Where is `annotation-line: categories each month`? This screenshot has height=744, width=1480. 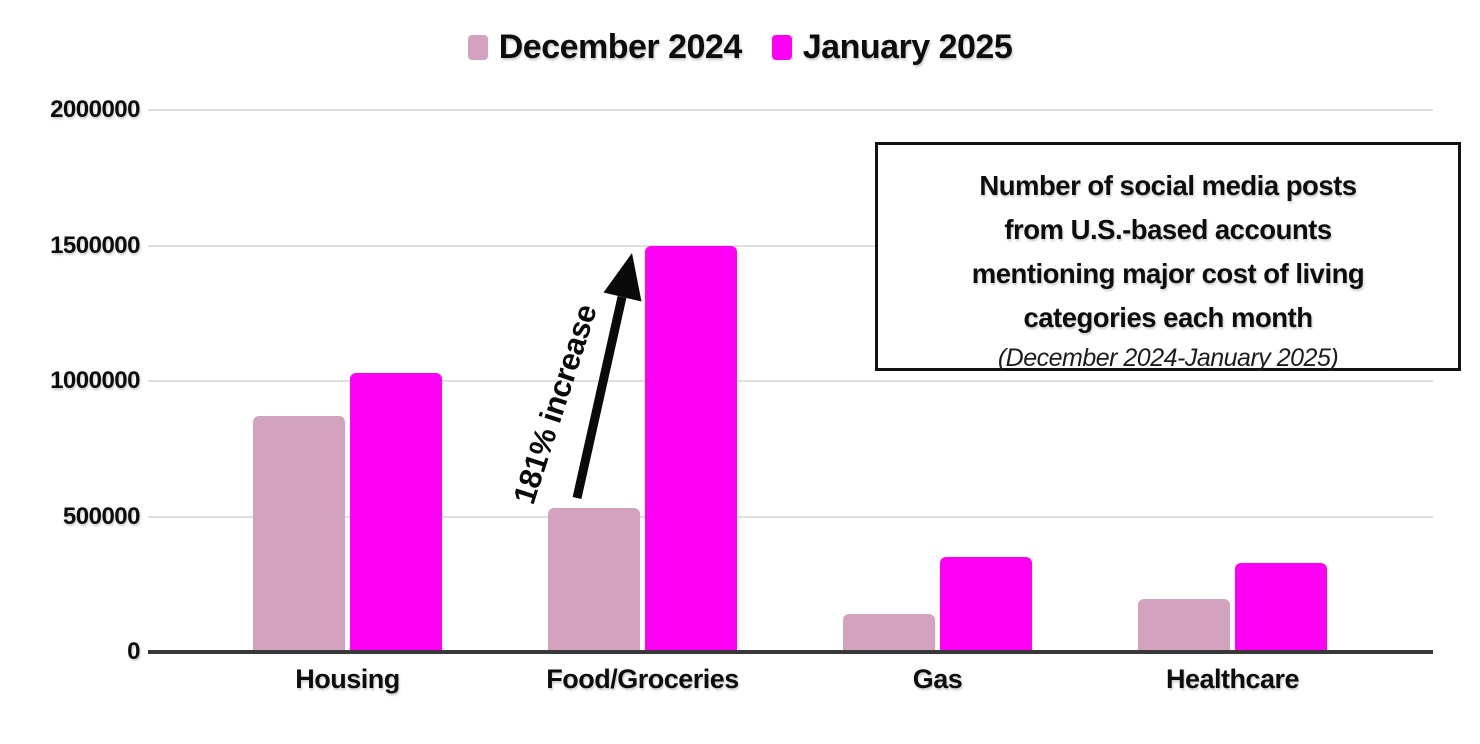 annotation-line: categories each month is located at coordinates (1168, 317).